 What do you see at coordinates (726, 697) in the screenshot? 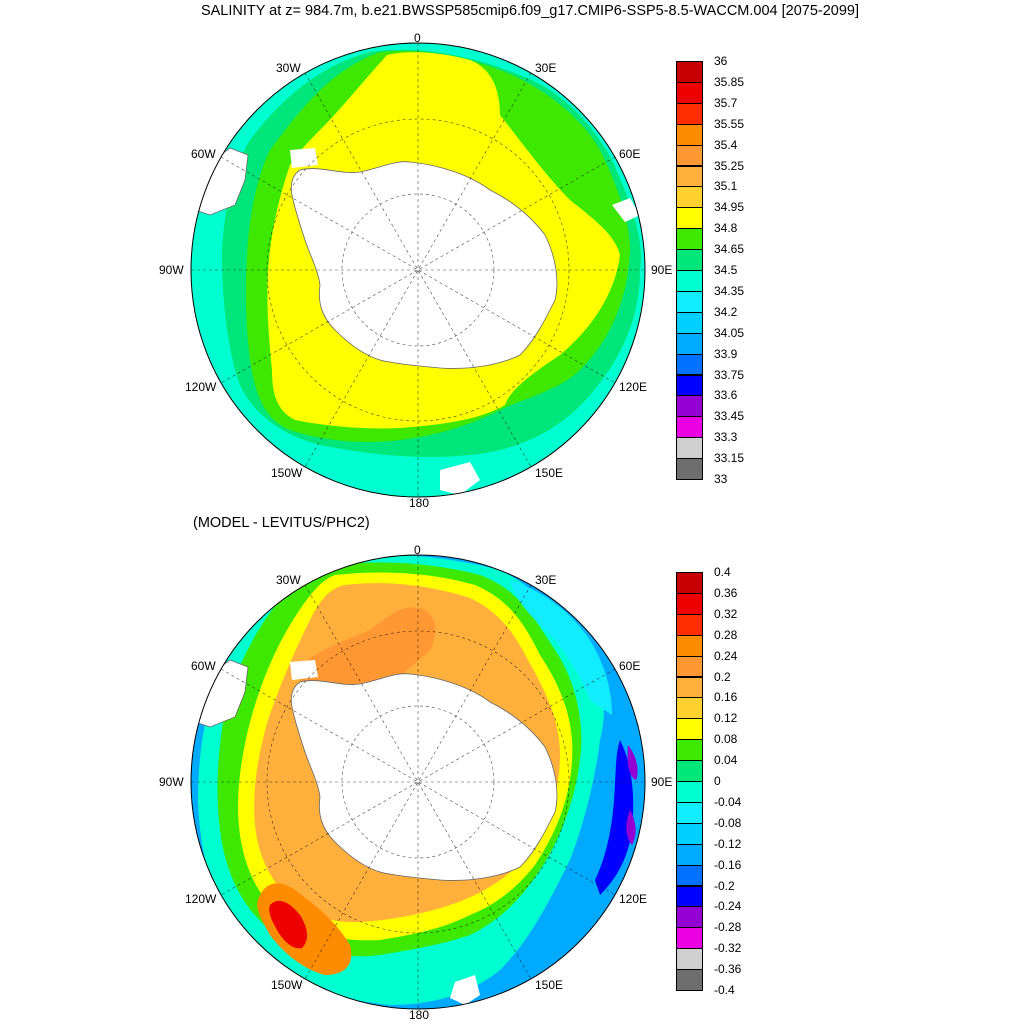
I see `colorbar-difference-tick-label: 0.16` at bounding box center [726, 697].